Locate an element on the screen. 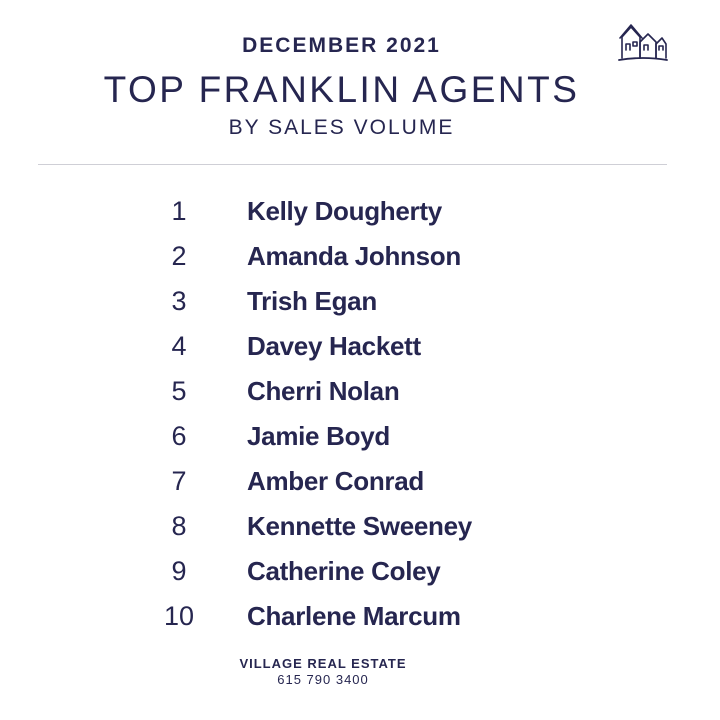  rank-number: 6 is located at coordinates (179, 436).